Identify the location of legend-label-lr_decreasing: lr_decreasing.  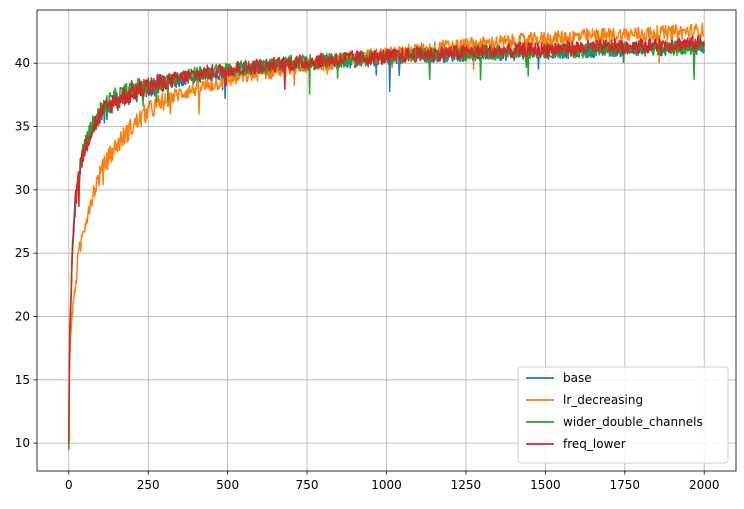
(603, 400).